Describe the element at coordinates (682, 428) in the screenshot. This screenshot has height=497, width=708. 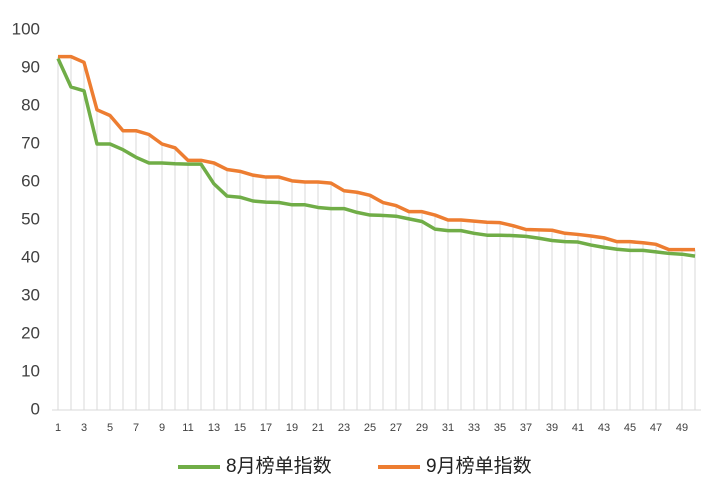
I see `x-tick-label: 49` at that location.